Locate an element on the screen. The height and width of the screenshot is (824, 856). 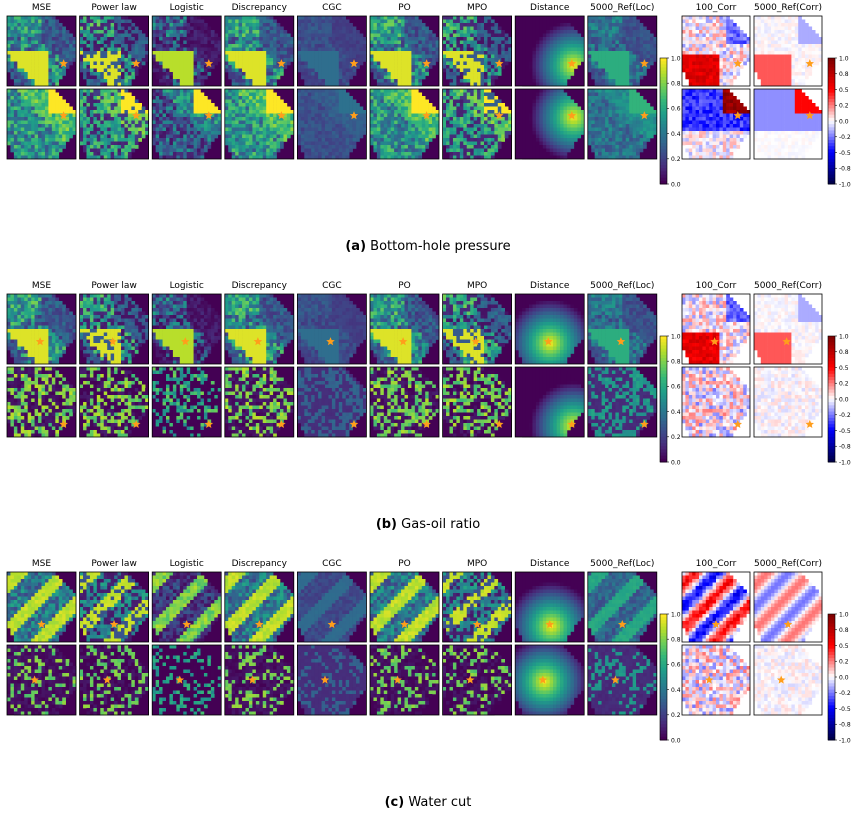
colorbar-tick-label: -0.8 is located at coordinates (845, 447).